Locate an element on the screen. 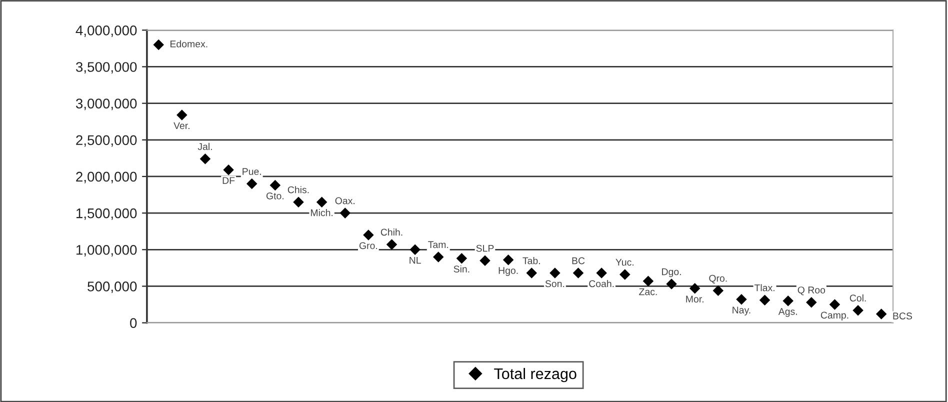 The height and width of the screenshot is (402, 948). data-label: Q Roo is located at coordinates (812, 291).